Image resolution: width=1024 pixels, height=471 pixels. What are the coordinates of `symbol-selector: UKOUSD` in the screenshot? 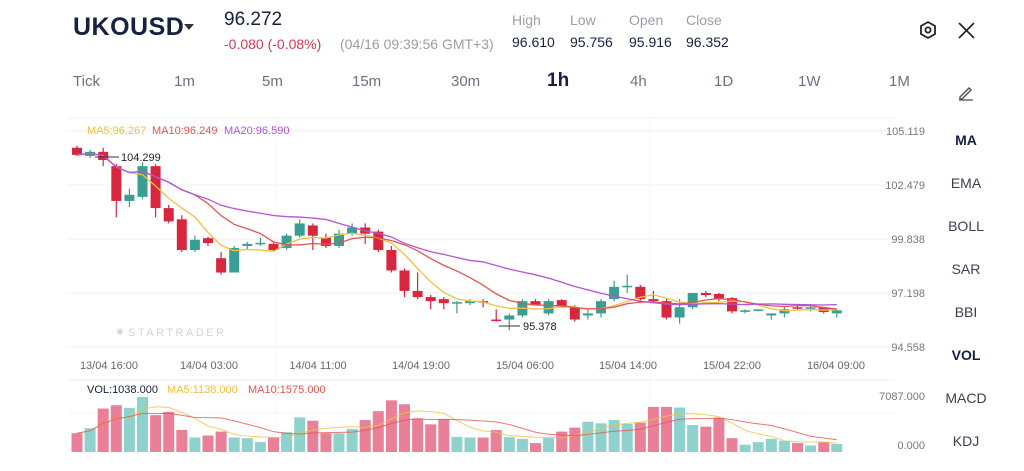 It's located at (129, 27).